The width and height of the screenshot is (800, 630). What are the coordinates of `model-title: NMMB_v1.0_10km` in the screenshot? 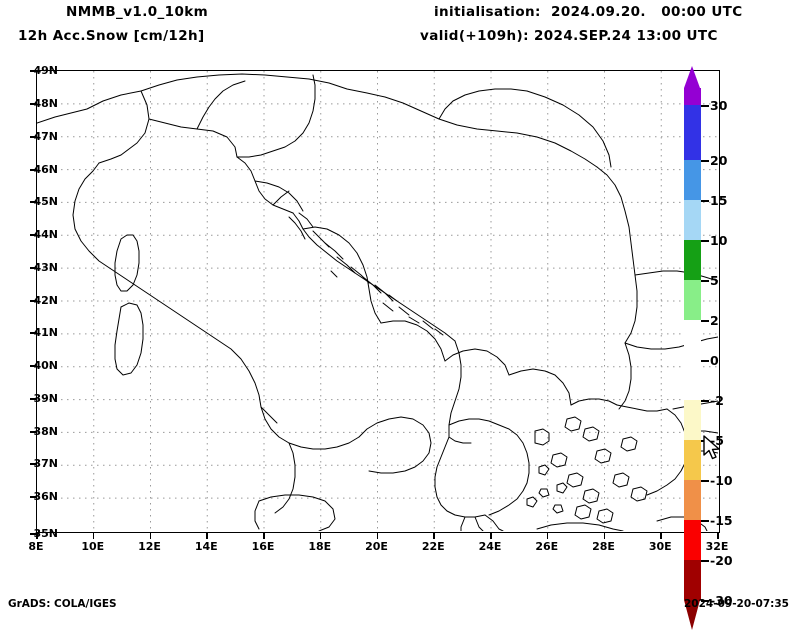 It's located at (137, 12).